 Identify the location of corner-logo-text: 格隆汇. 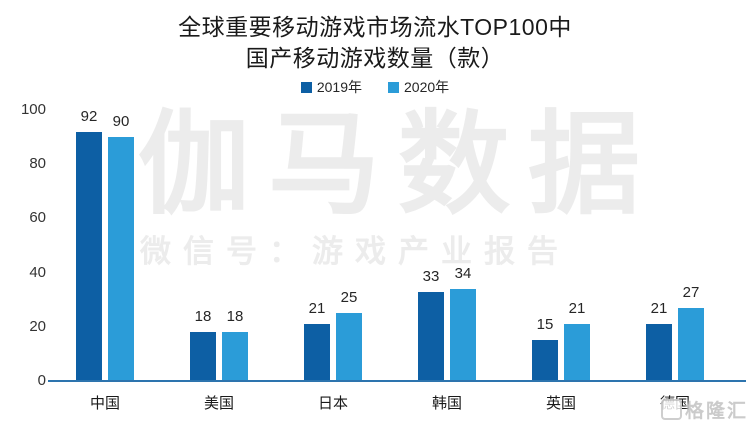
(716, 411).